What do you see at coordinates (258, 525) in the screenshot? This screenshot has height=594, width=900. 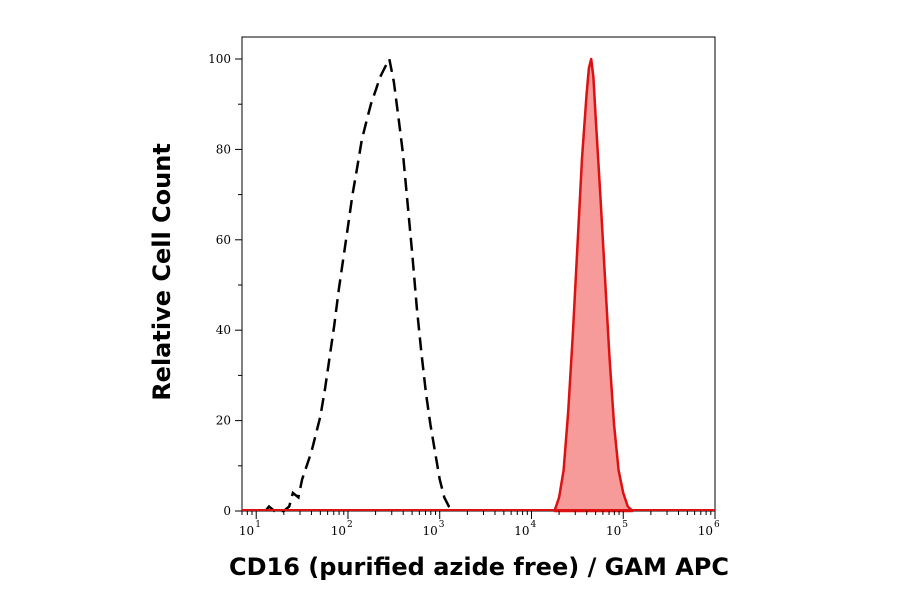 I see `x-tick-exponent: 1` at bounding box center [258, 525].